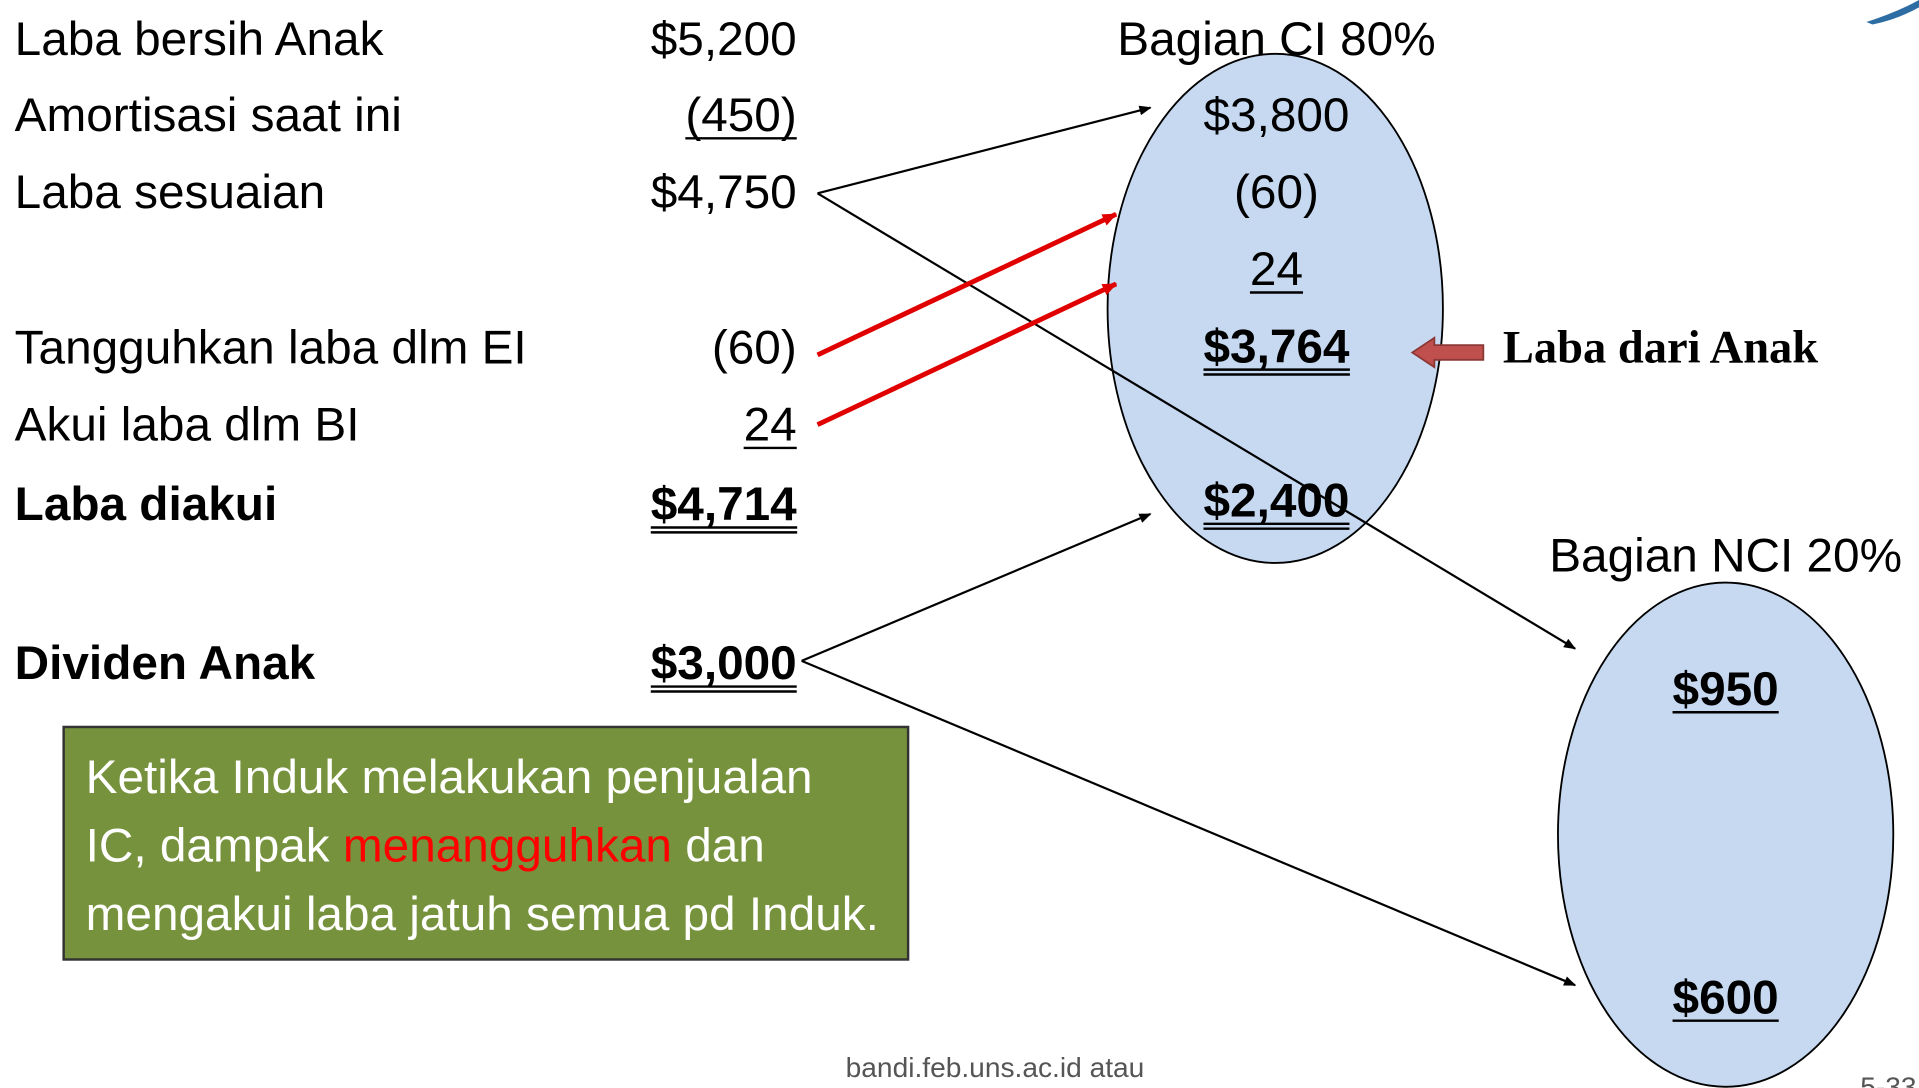  What do you see at coordinates (208, 115) in the screenshot?
I see `row-label: Amortisasi saat ini` at bounding box center [208, 115].